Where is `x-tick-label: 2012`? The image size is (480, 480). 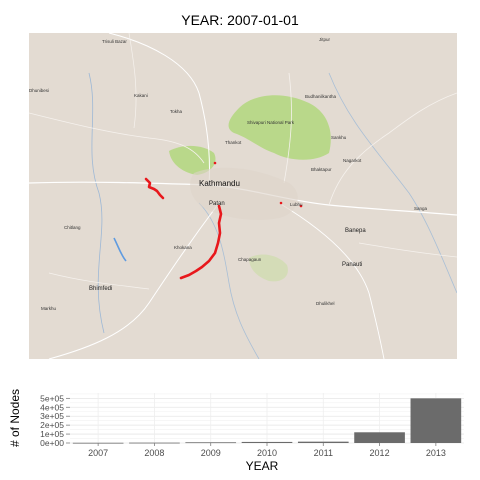 x-tick-label: 2012 is located at coordinates (380, 453).